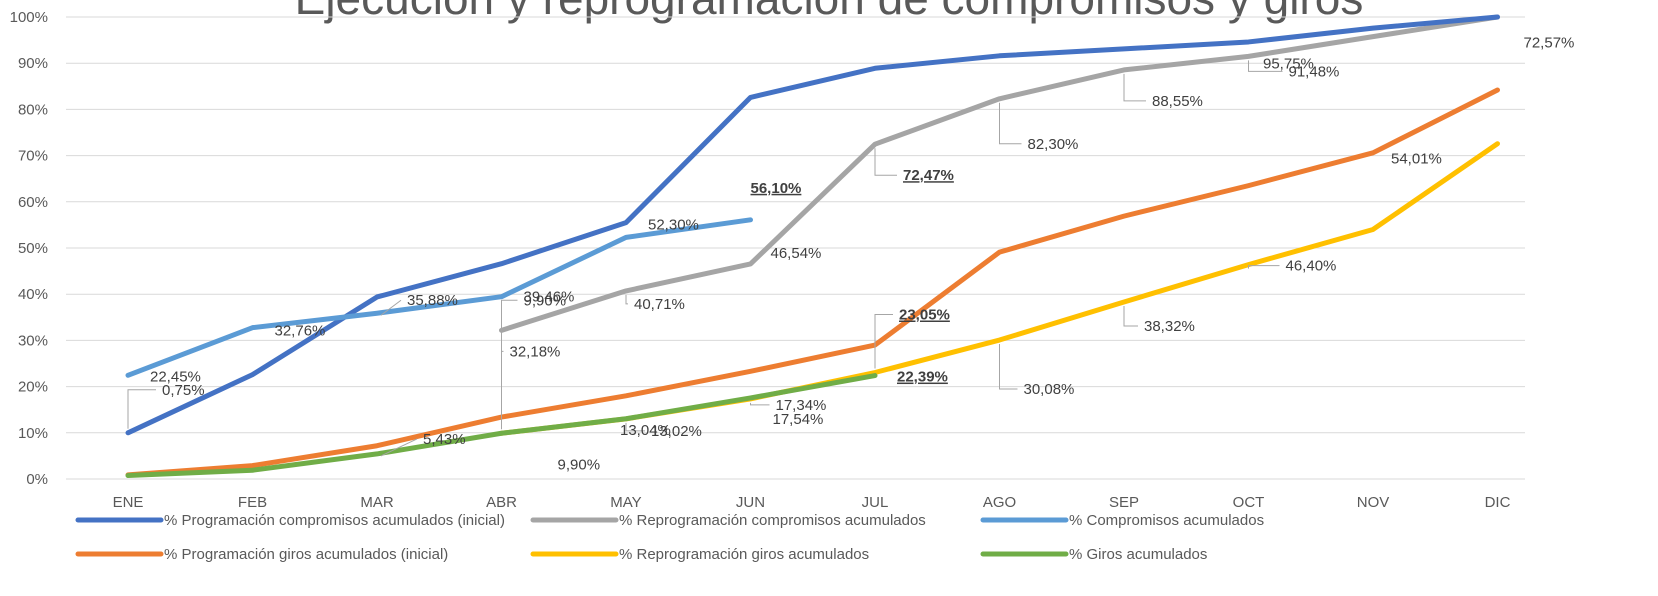  I want to click on data-label: 40,71%, so click(659, 304).